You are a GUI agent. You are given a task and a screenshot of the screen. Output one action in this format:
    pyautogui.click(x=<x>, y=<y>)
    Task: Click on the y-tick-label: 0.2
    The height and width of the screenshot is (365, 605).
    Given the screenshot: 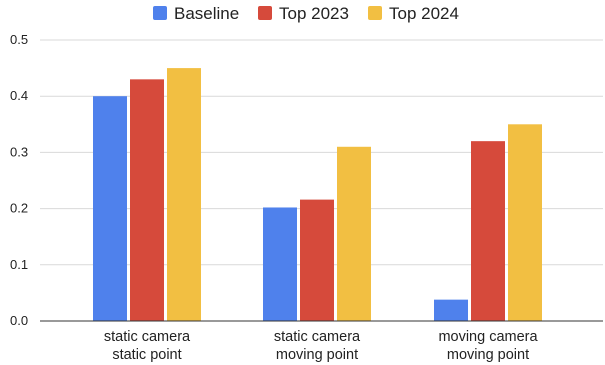 What is the action you would take?
    pyautogui.click(x=19, y=208)
    